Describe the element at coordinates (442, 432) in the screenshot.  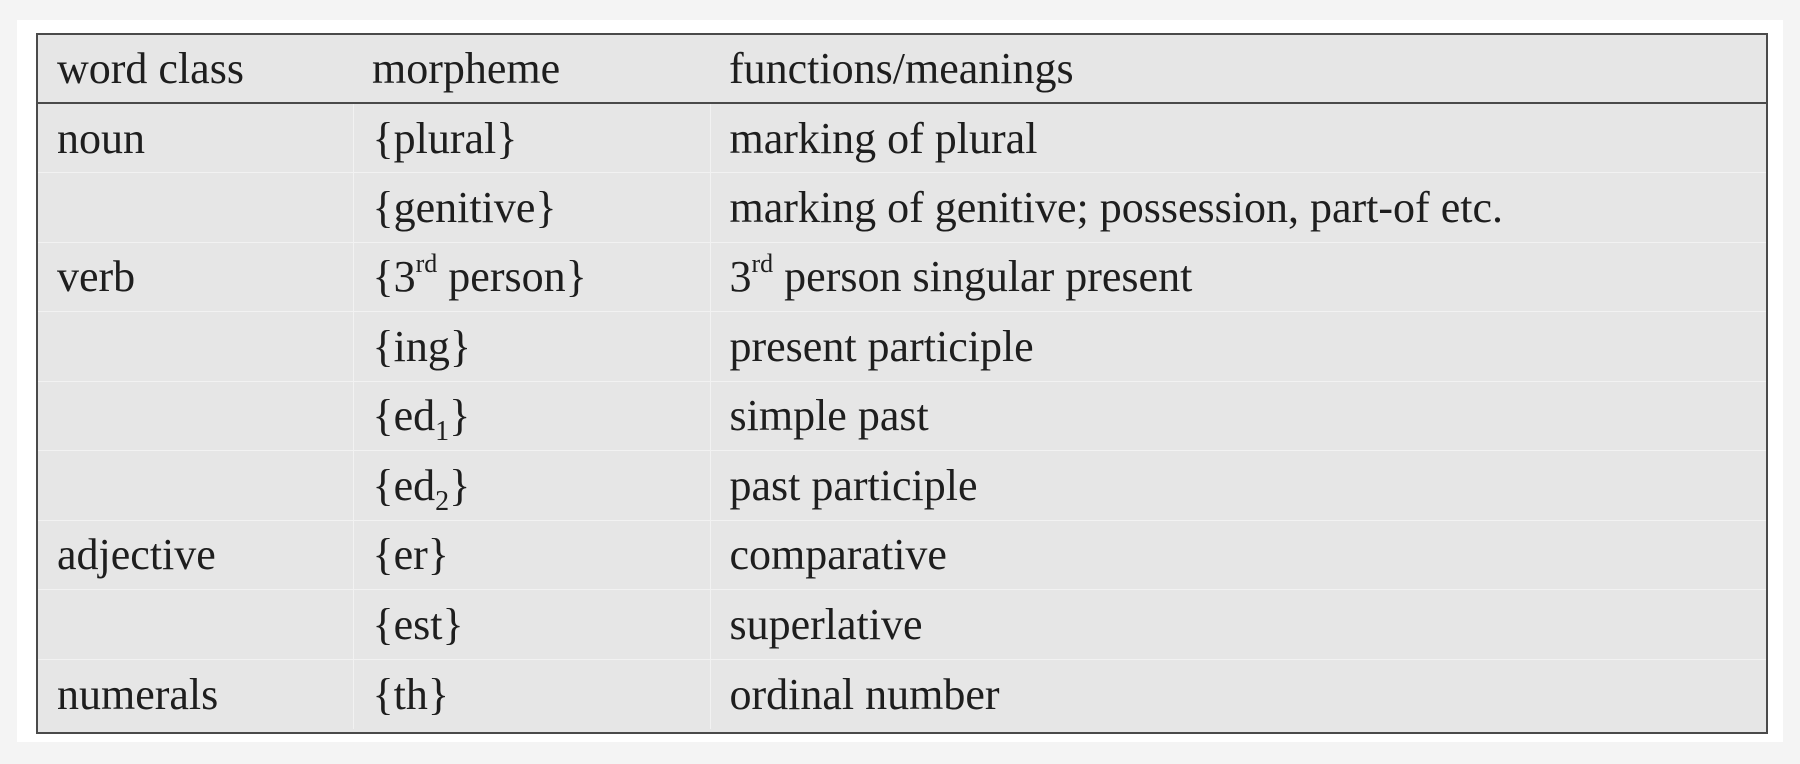
I see `morpheme-sub: 1` at that location.